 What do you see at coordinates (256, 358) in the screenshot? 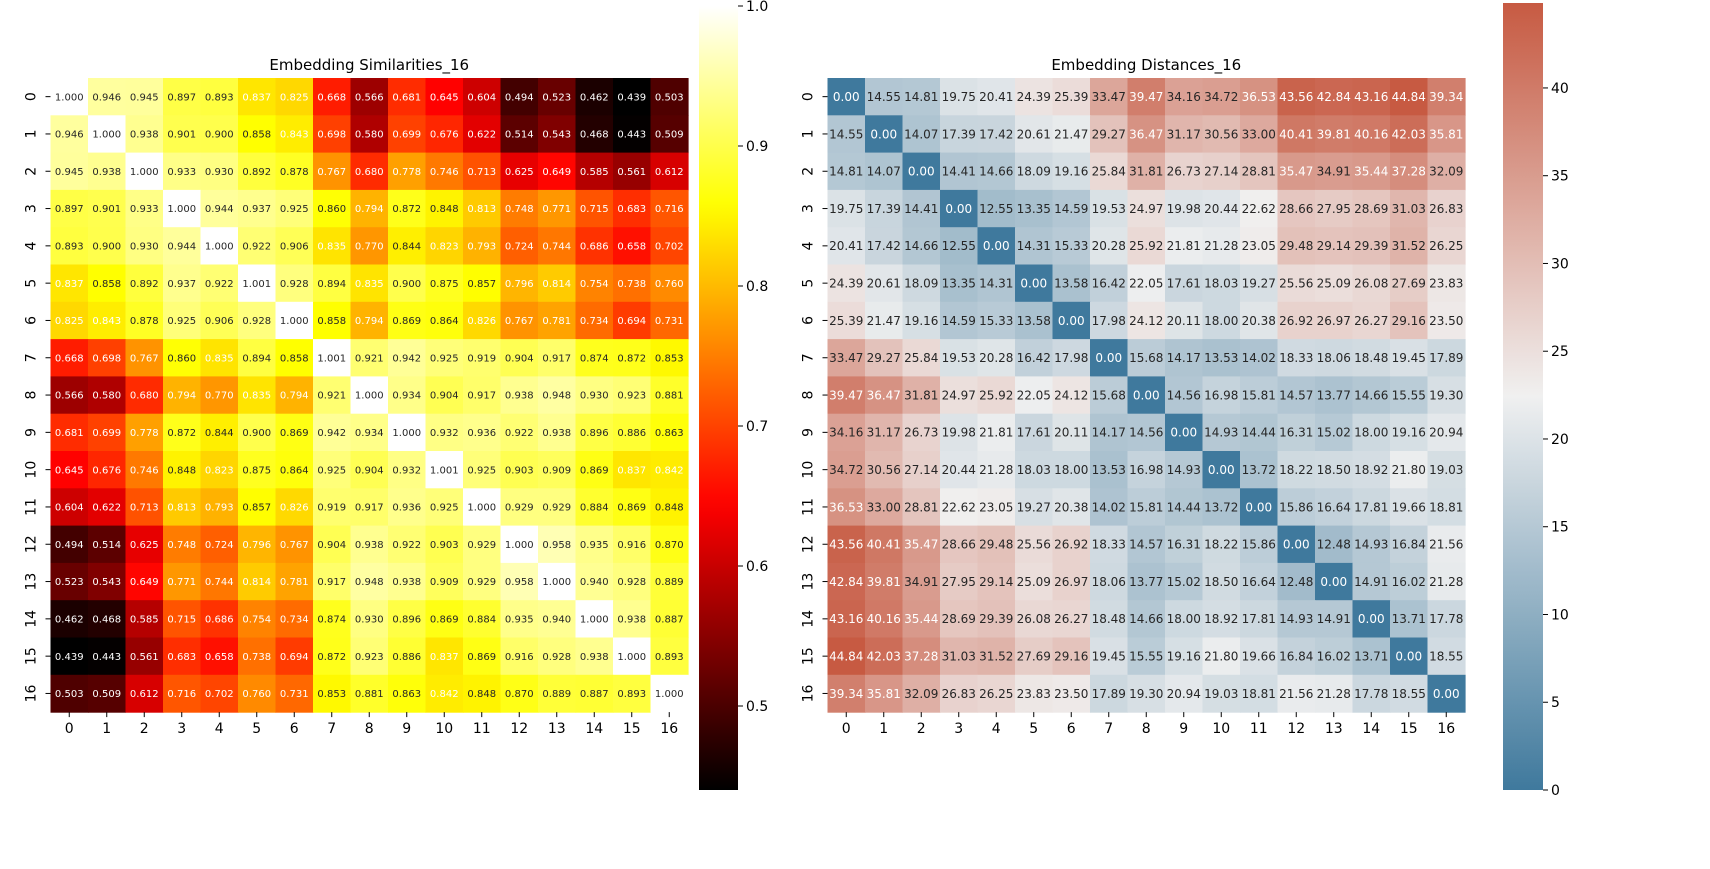
I see `cell-value-label: 0.894` at bounding box center [256, 358].